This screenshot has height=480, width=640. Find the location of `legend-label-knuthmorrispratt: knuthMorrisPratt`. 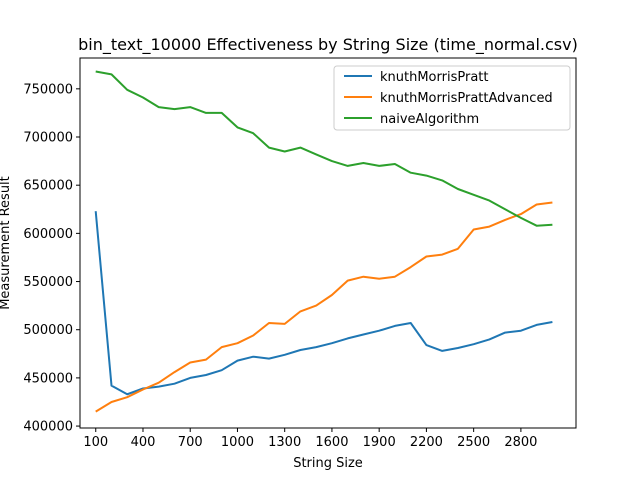

legend-label-knuthmorrispratt: knuthMorrisPratt is located at coordinates (434, 77).